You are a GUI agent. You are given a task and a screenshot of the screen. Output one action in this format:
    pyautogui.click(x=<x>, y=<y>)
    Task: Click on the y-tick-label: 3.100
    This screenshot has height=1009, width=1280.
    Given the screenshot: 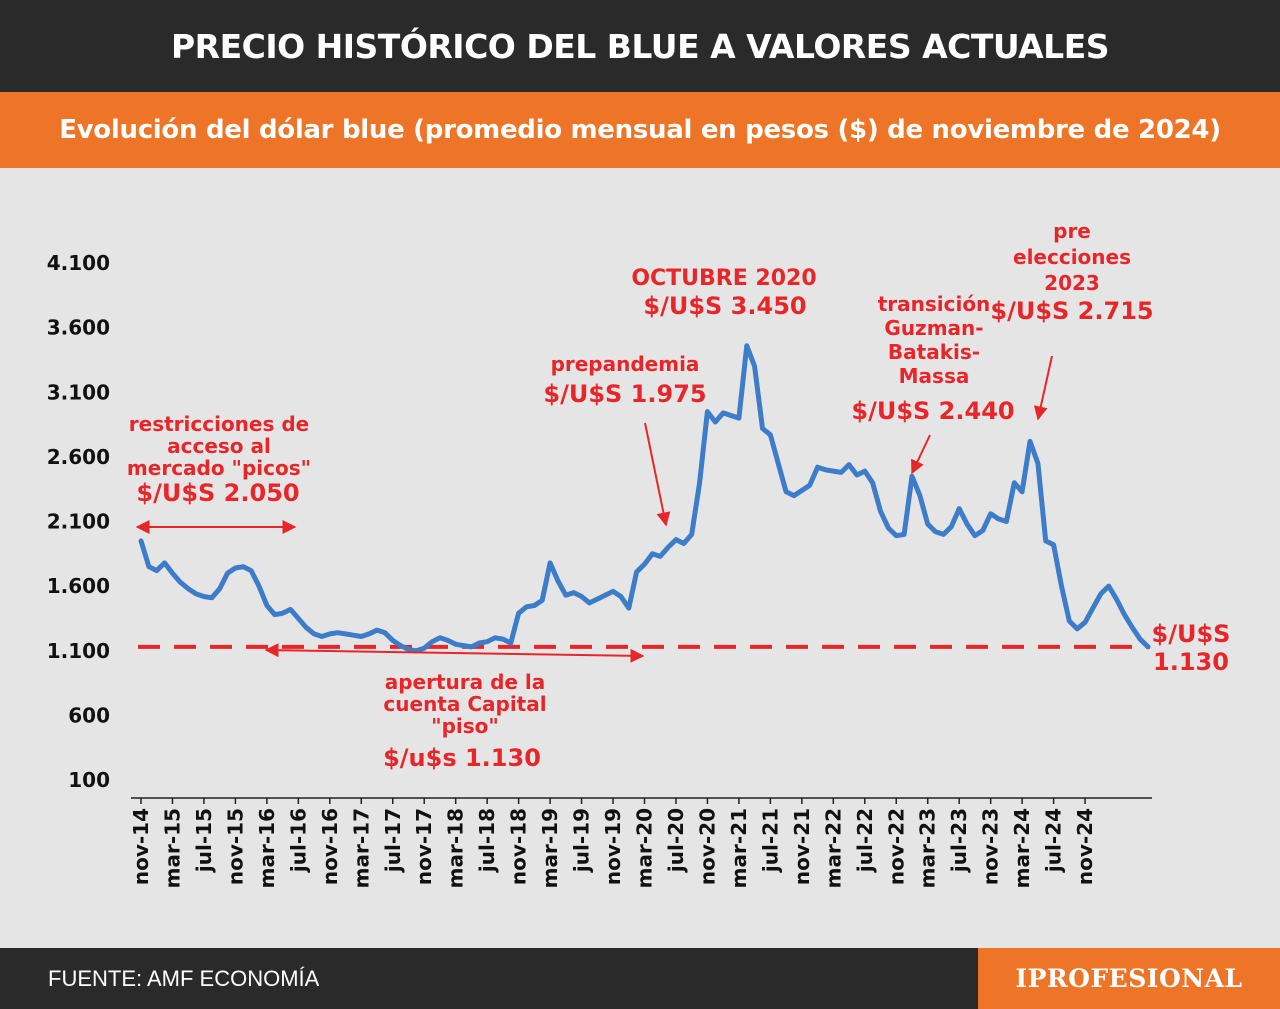 What is the action you would take?
    pyautogui.click(x=78, y=392)
    